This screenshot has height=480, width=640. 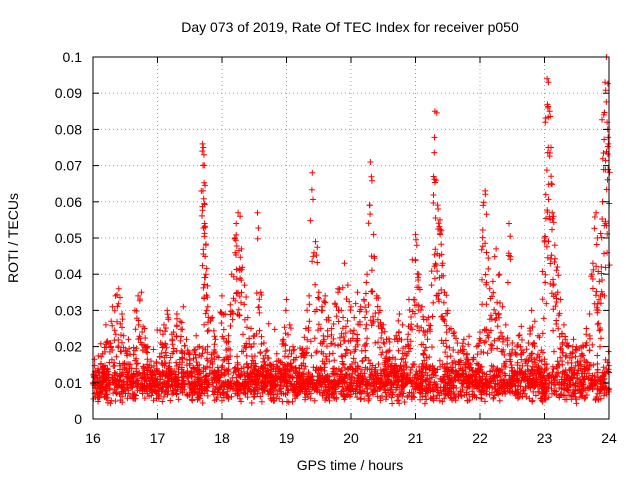 I want to click on y-tick-label: 0, so click(x=78, y=419).